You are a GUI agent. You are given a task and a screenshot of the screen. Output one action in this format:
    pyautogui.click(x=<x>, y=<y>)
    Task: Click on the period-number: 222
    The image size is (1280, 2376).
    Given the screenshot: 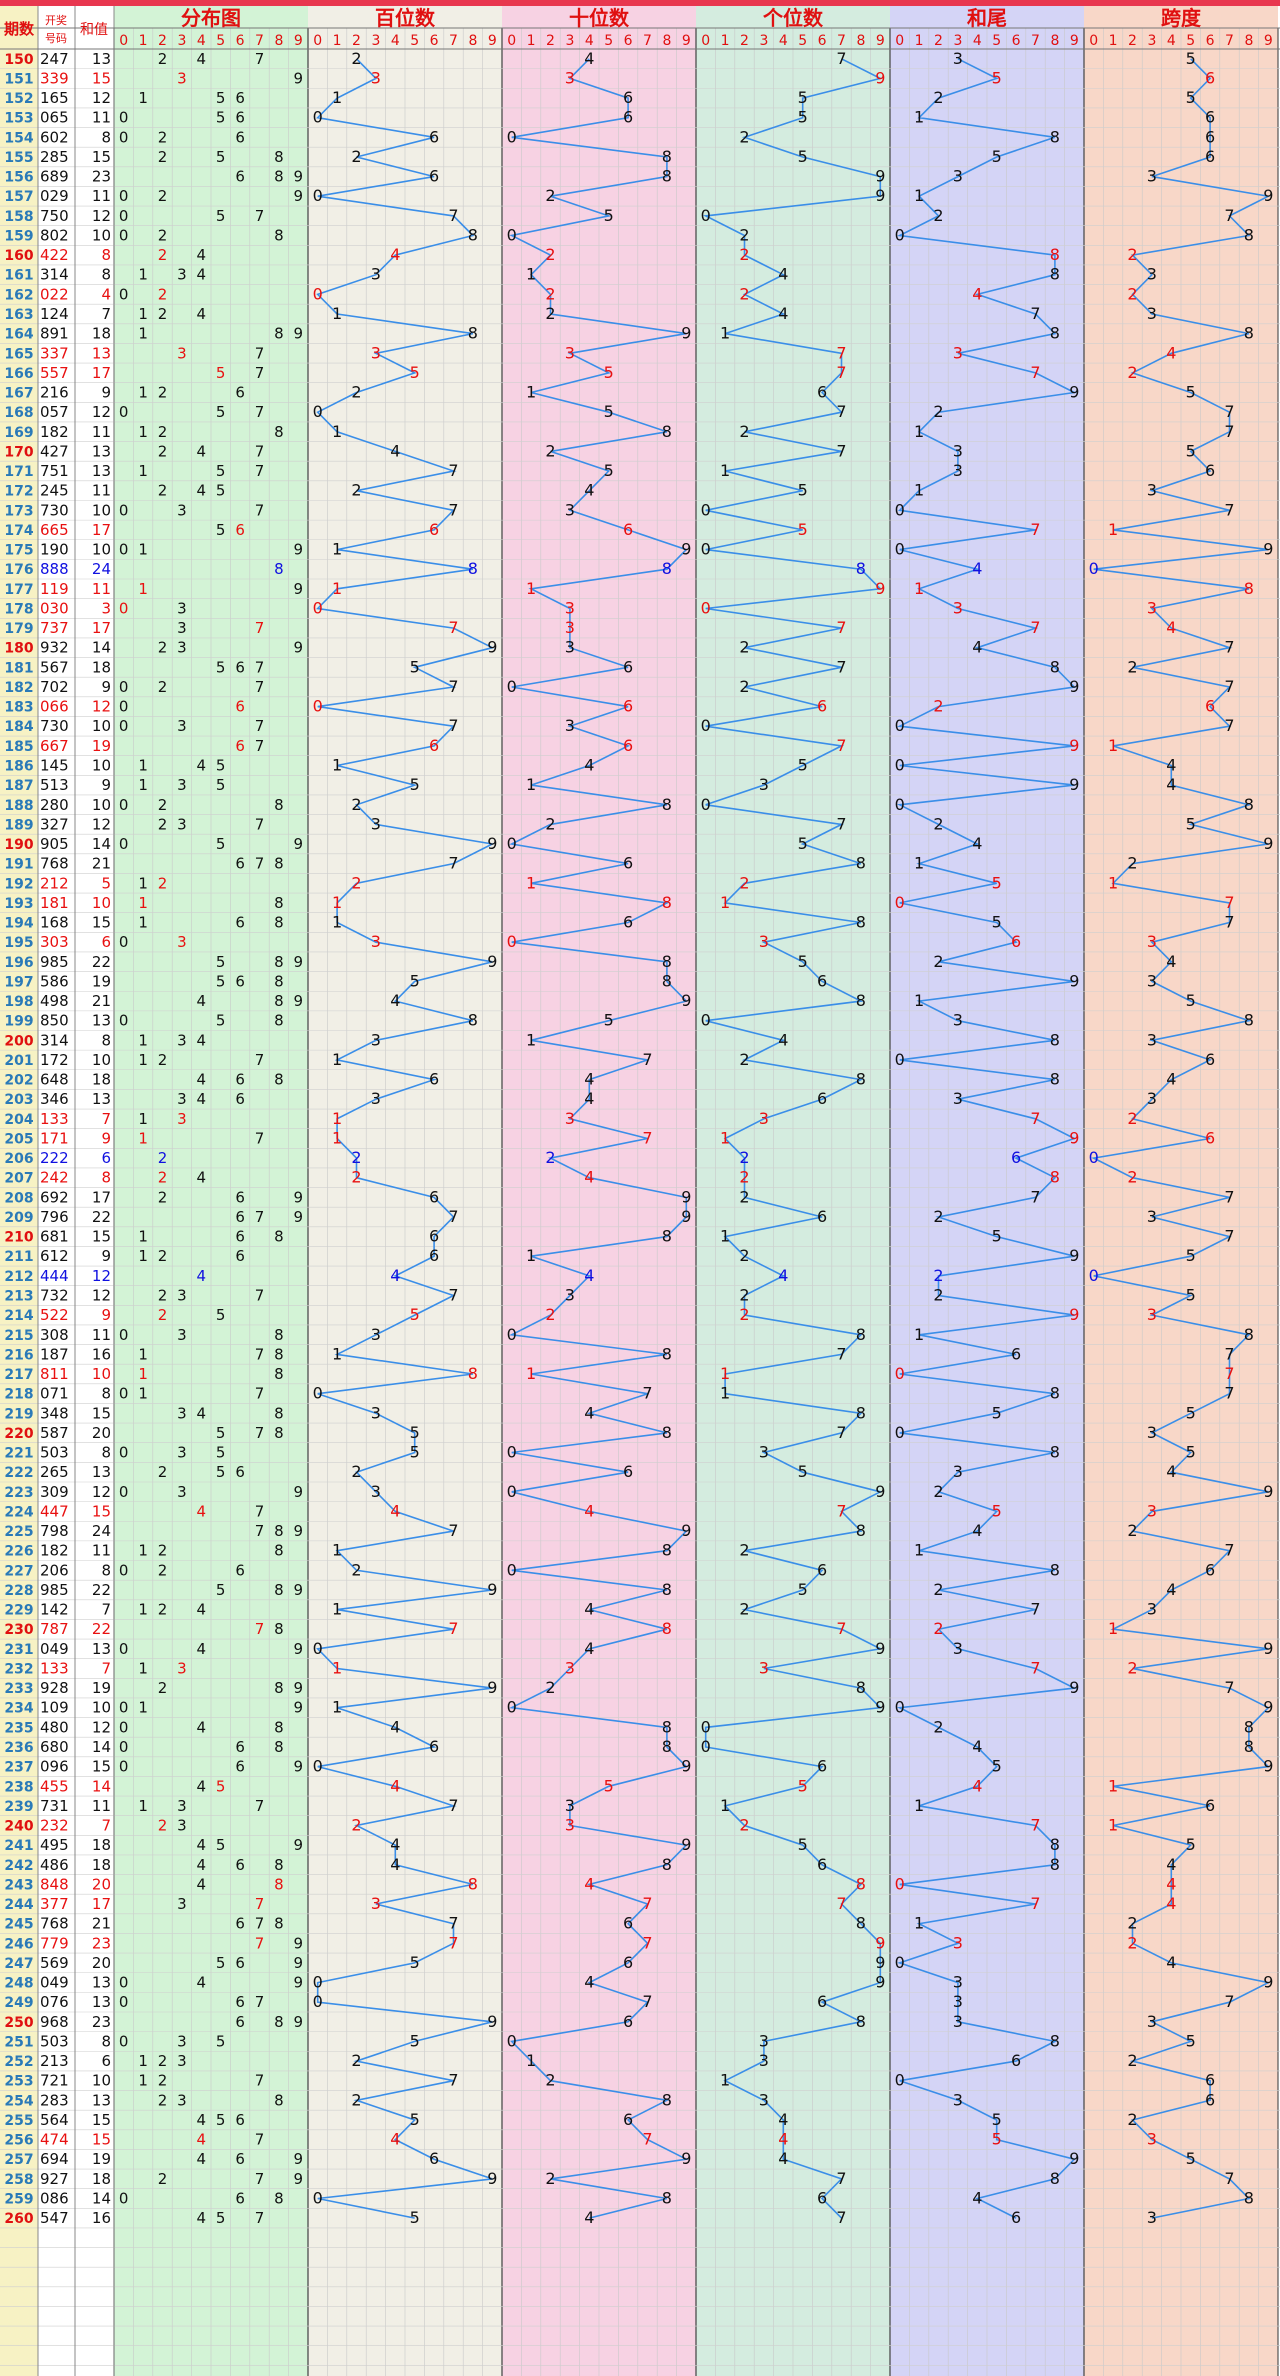 What is the action you would take?
    pyautogui.click(x=18, y=1473)
    